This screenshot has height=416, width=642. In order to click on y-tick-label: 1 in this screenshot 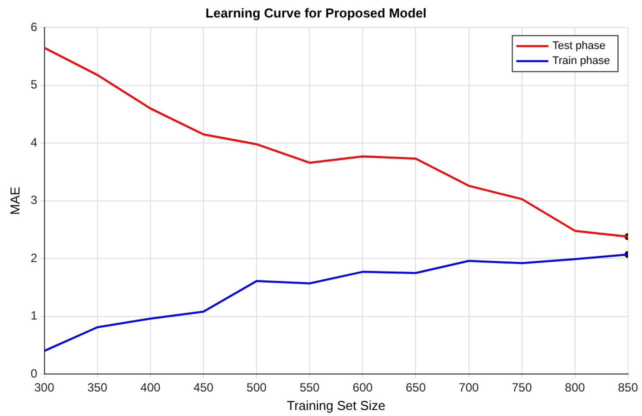, I will do `click(34, 315)`.